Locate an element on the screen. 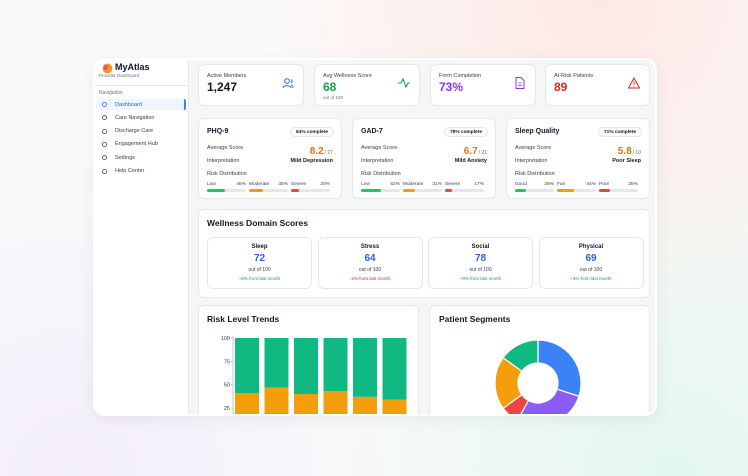 The height and width of the screenshot is (476, 748). interpretation: Mild Anxiety is located at coordinates (470, 161).